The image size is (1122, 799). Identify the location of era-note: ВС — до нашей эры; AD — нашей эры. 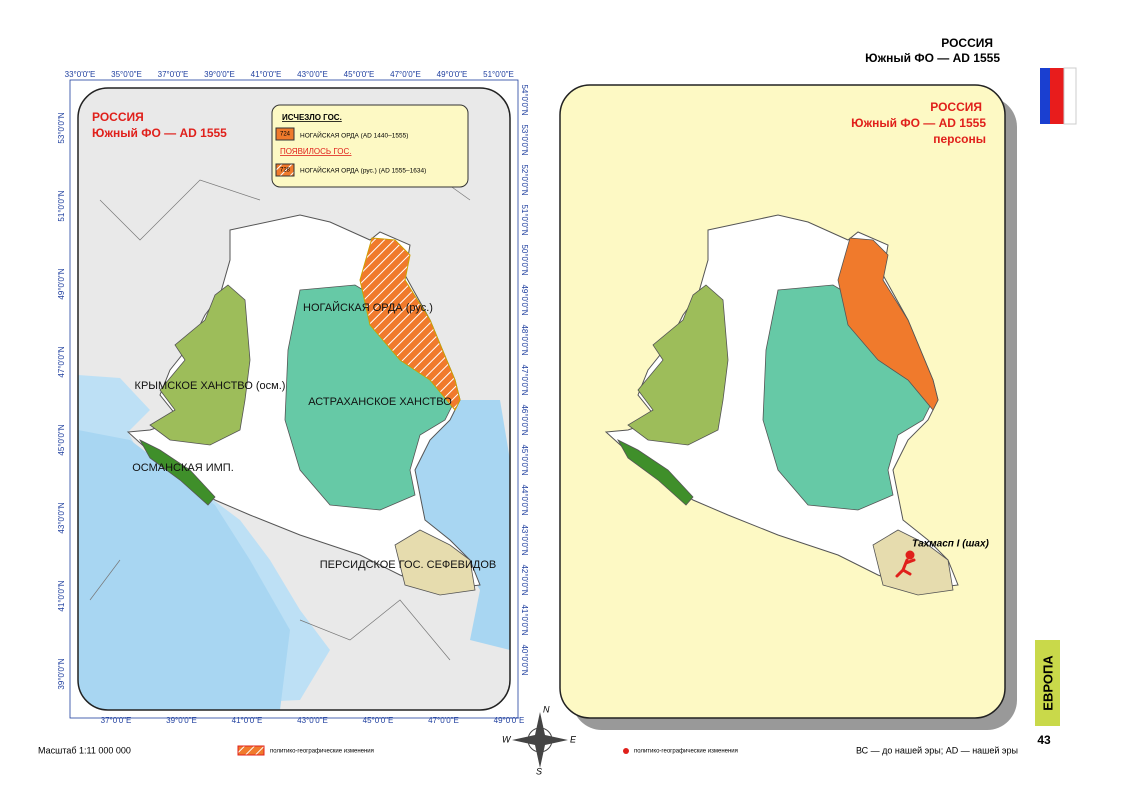
(937, 750).